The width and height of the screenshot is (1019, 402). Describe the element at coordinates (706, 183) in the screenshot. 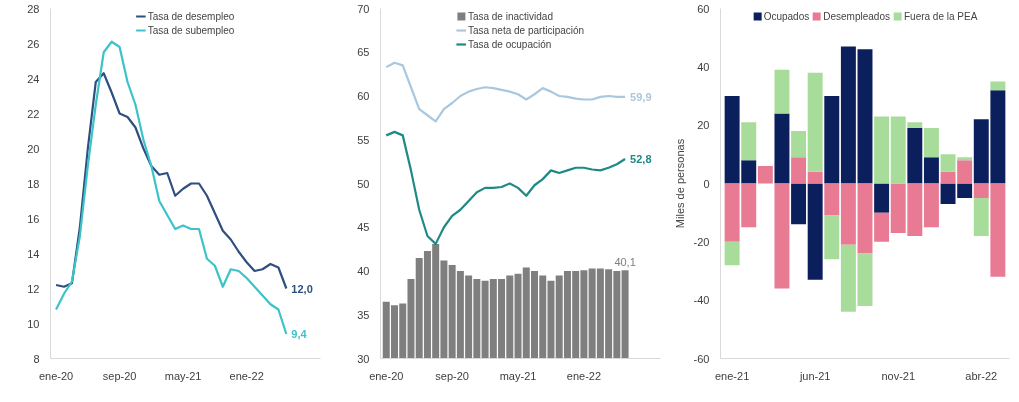

I see `y-tick-label: 0` at that location.